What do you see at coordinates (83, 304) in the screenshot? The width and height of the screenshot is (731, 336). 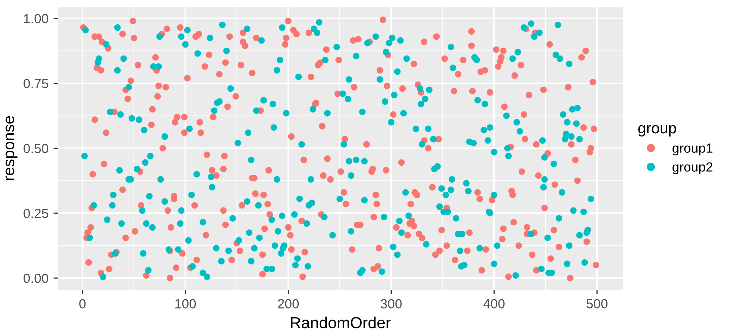 I see `x-tick-label: 0` at bounding box center [83, 304].